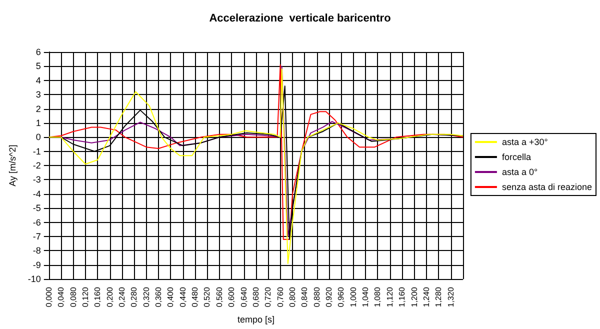 This screenshot has height=329, width=600. What do you see at coordinates (109, 297) in the screenshot?
I see `x-tick-label: 0,200` at bounding box center [109, 297].